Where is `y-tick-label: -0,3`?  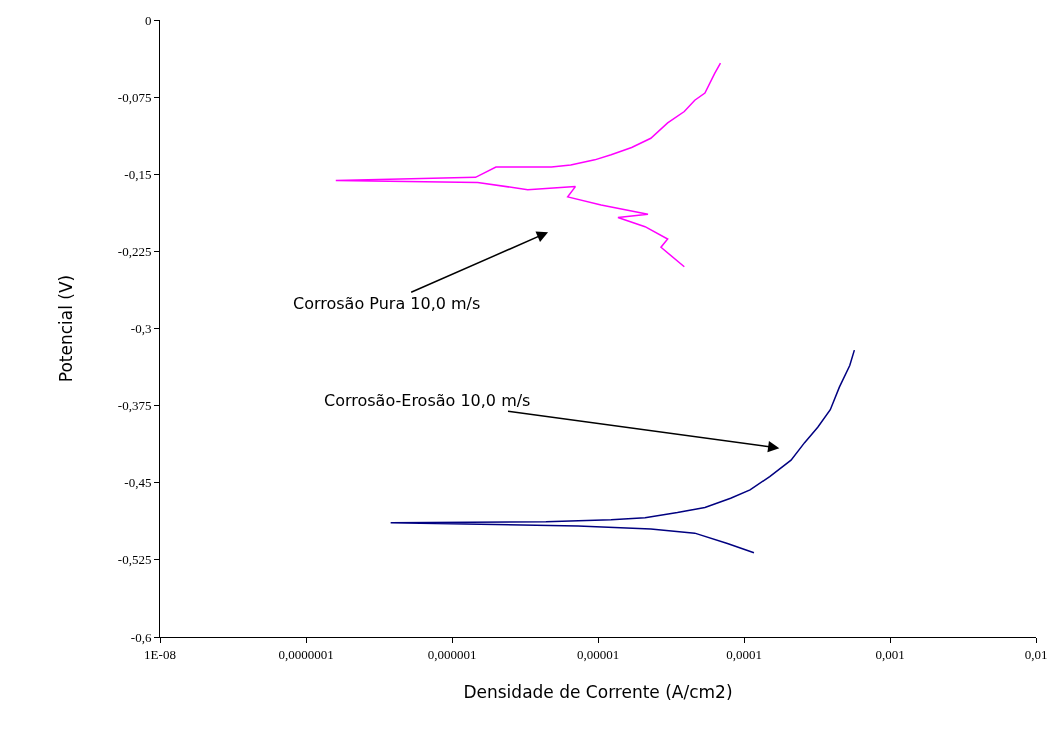
y-tick-label: -0,3 is located at coordinates (141, 329).